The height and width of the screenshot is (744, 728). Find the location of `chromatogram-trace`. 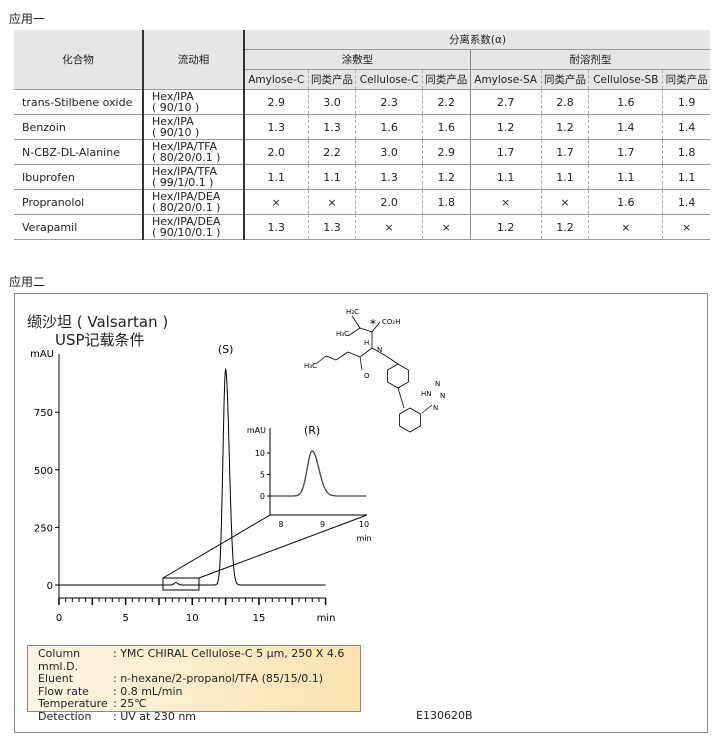

chromatogram-trace is located at coordinates (192, 477).